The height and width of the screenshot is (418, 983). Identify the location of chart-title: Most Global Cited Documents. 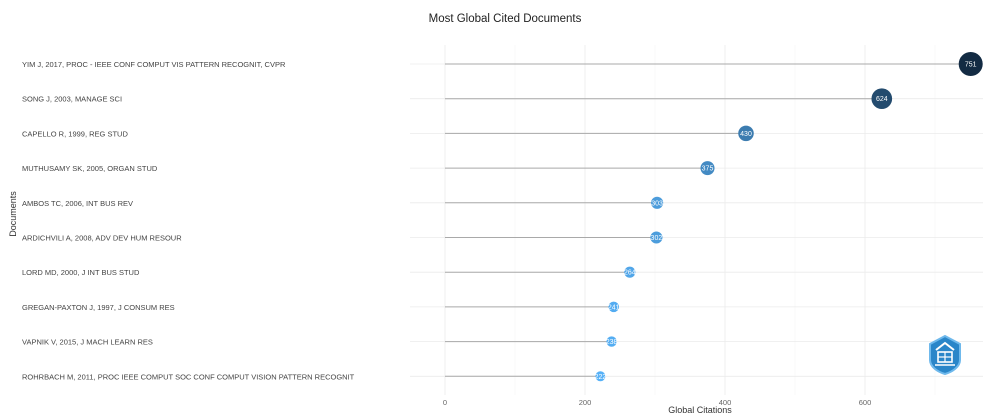
(505, 19).